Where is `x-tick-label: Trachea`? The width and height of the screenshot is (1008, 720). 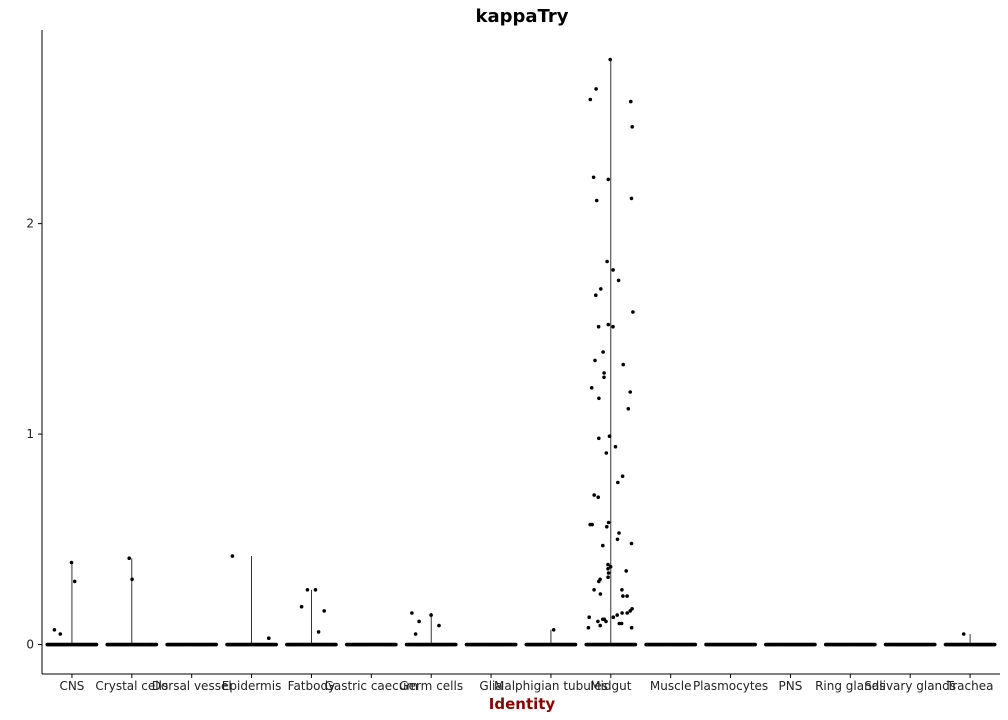 x-tick-label: Trachea is located at coordinates (970, 686).